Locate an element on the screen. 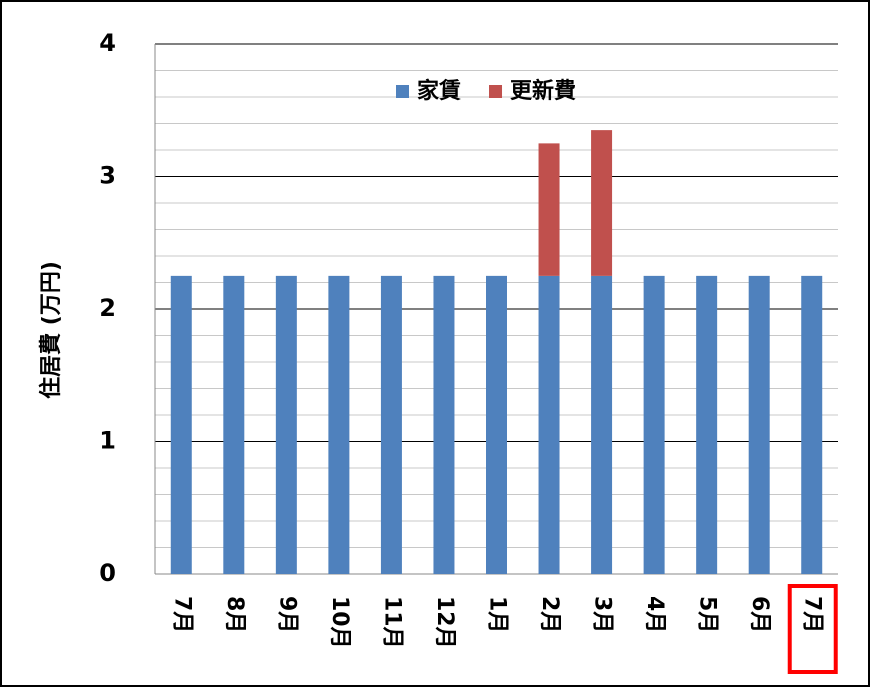 The height and width of the screenshot is (691, 870). y-tick-label: 0 is located at coordinates (107, 573).